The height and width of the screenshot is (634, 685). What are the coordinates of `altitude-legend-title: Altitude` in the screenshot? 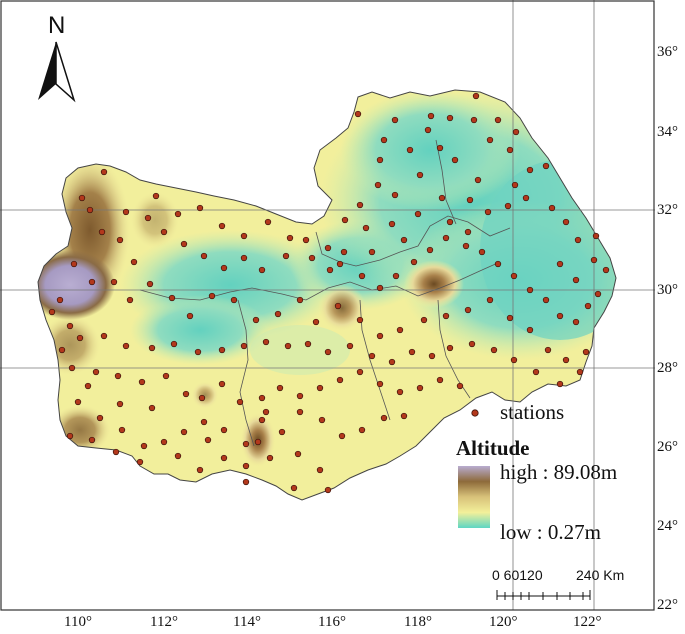 It's located at (493, 448).